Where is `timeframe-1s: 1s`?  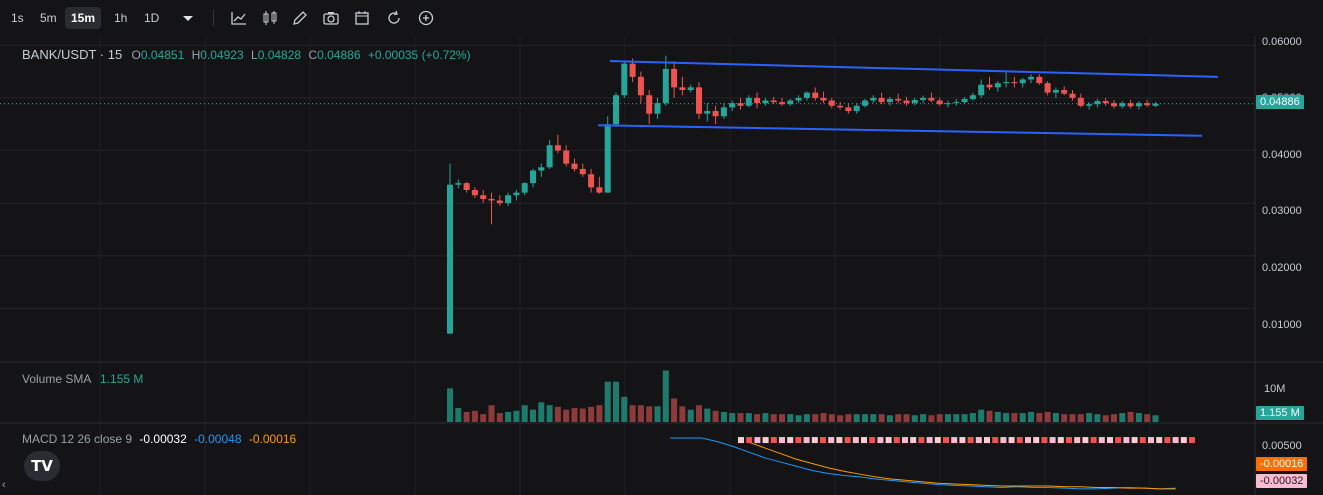
timeframe-1s: 1s is located at coordinates (17, 18).